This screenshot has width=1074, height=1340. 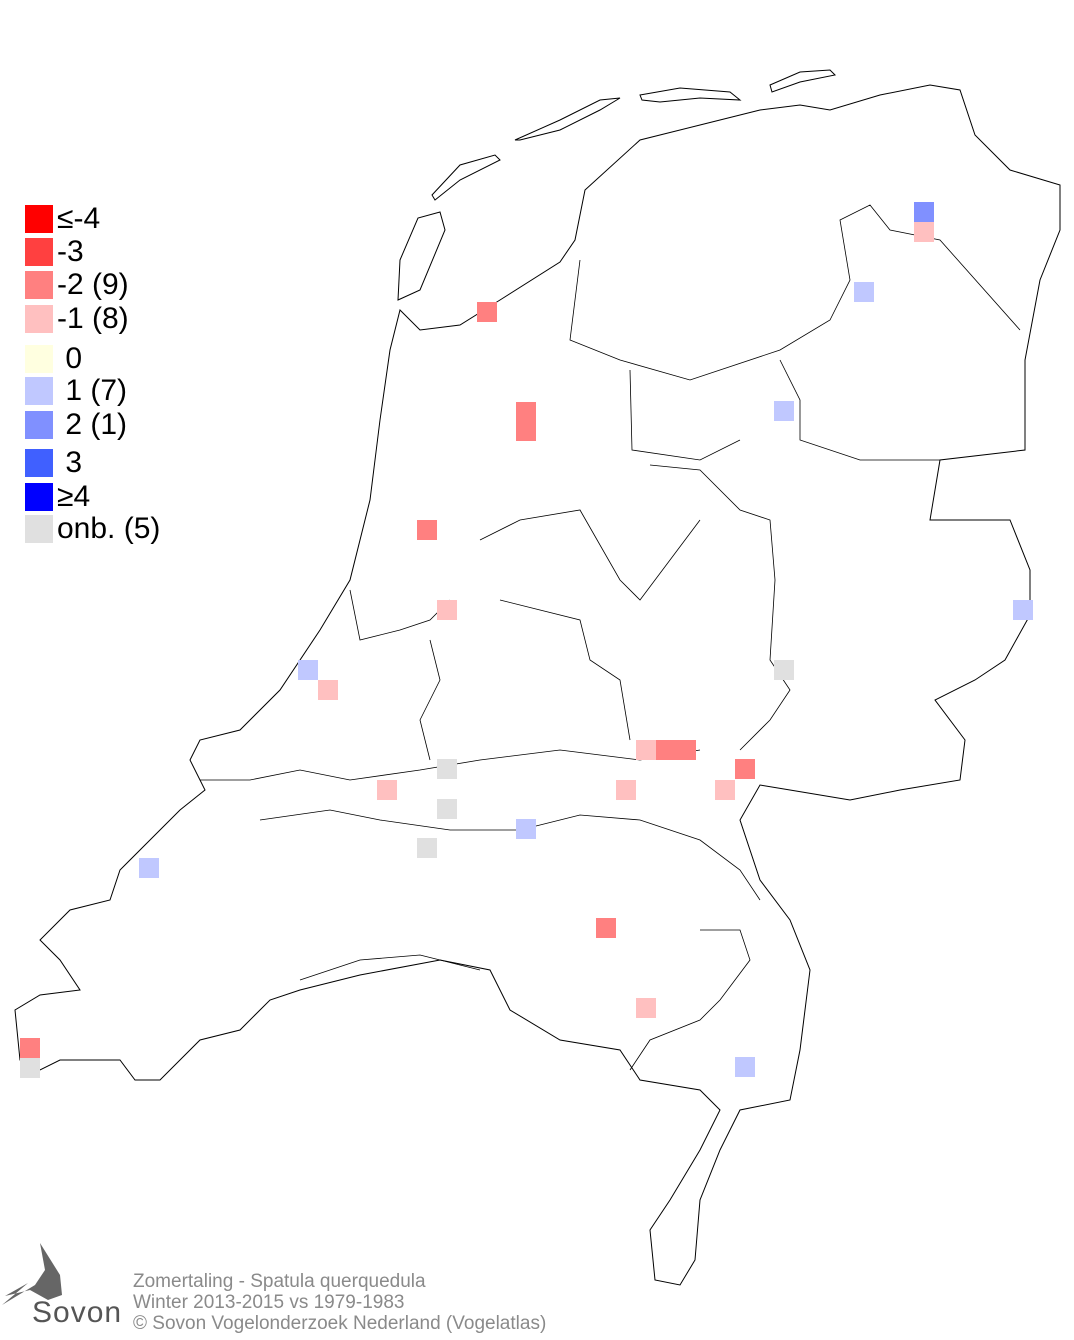 I want to click on legend-label: 0, so click(x=70, y=358).